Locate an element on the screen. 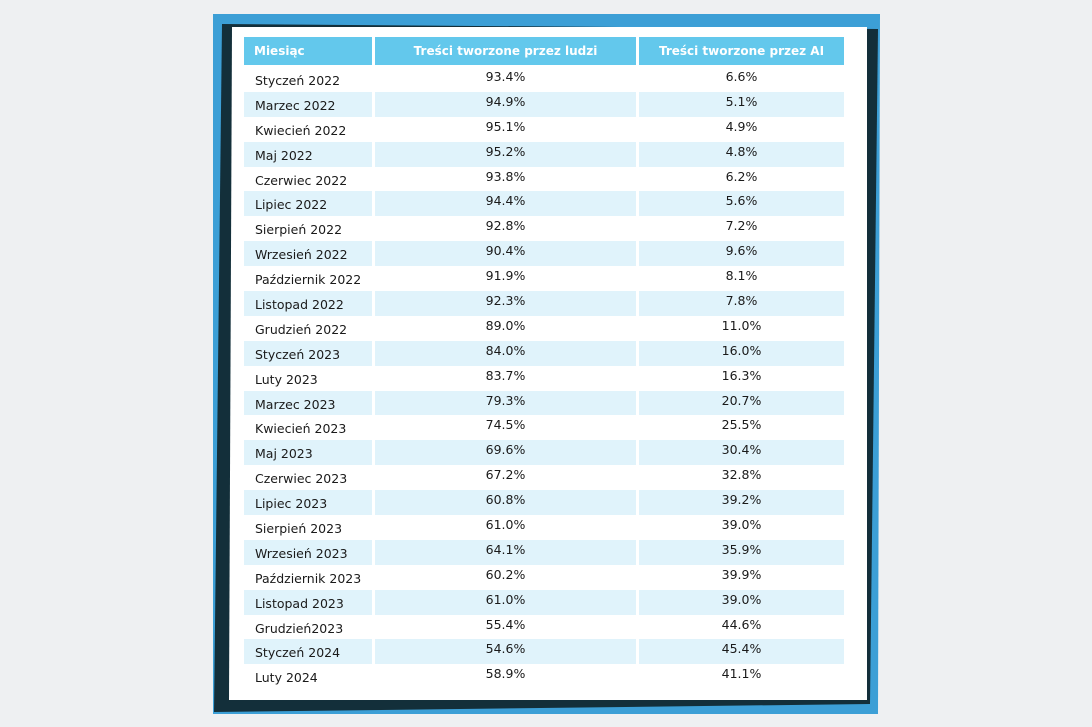 Image resolution: width=1092 pixels, height=727 pixels. cell-month: Maj 2023 is located at coordinates (309, 453).